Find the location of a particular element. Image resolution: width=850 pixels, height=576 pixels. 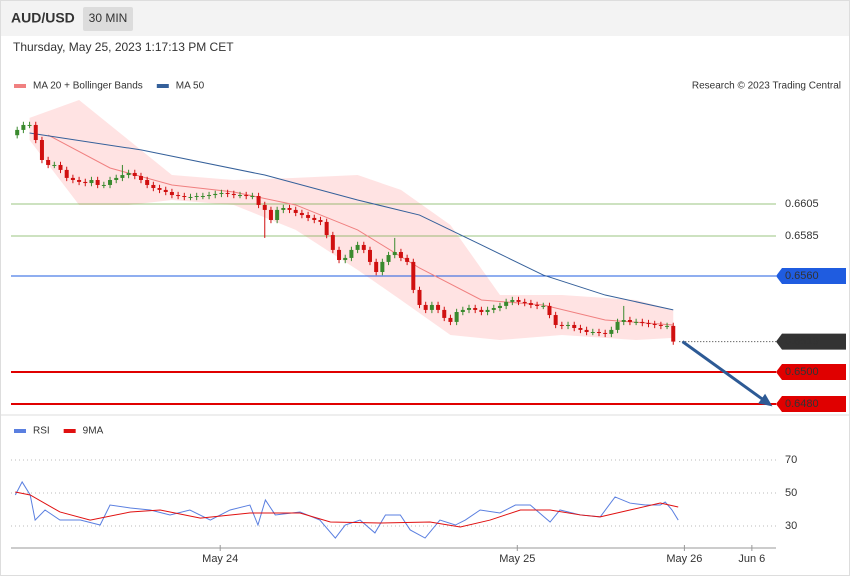

legend-label: MA 20 + Bollinger Bands is located at coordinates (88, 86).